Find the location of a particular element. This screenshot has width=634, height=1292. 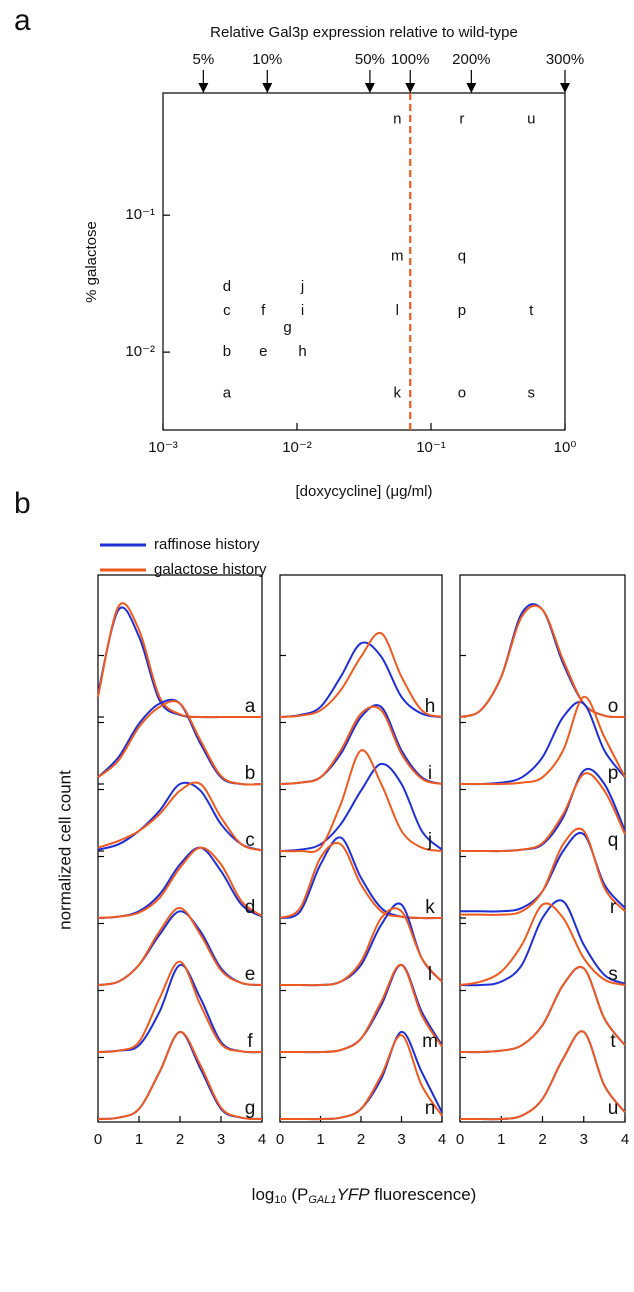

point-label: e is located at coordinates (263, 351).